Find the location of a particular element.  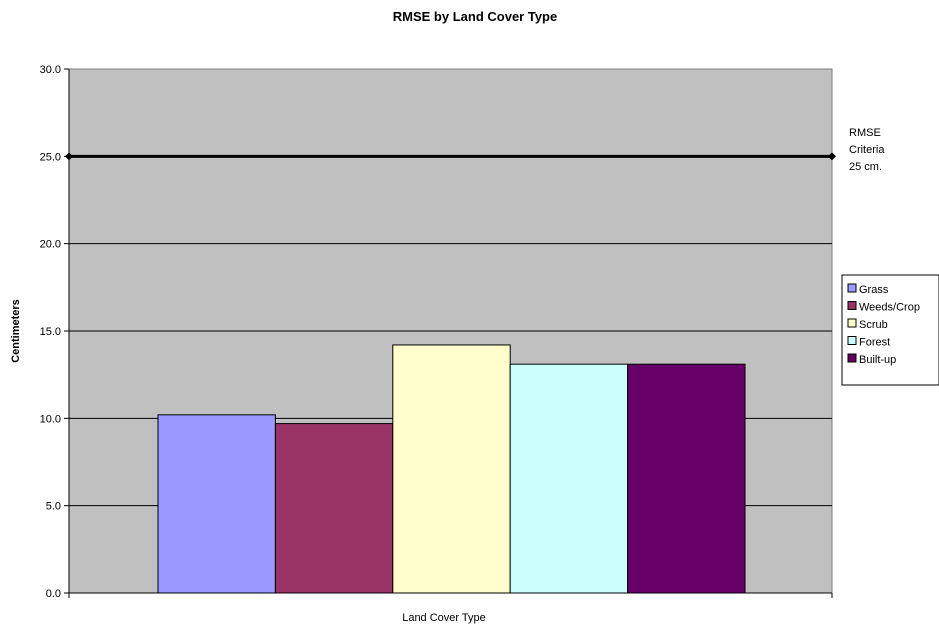

bar-scrub is located at coordinates (451, 469).